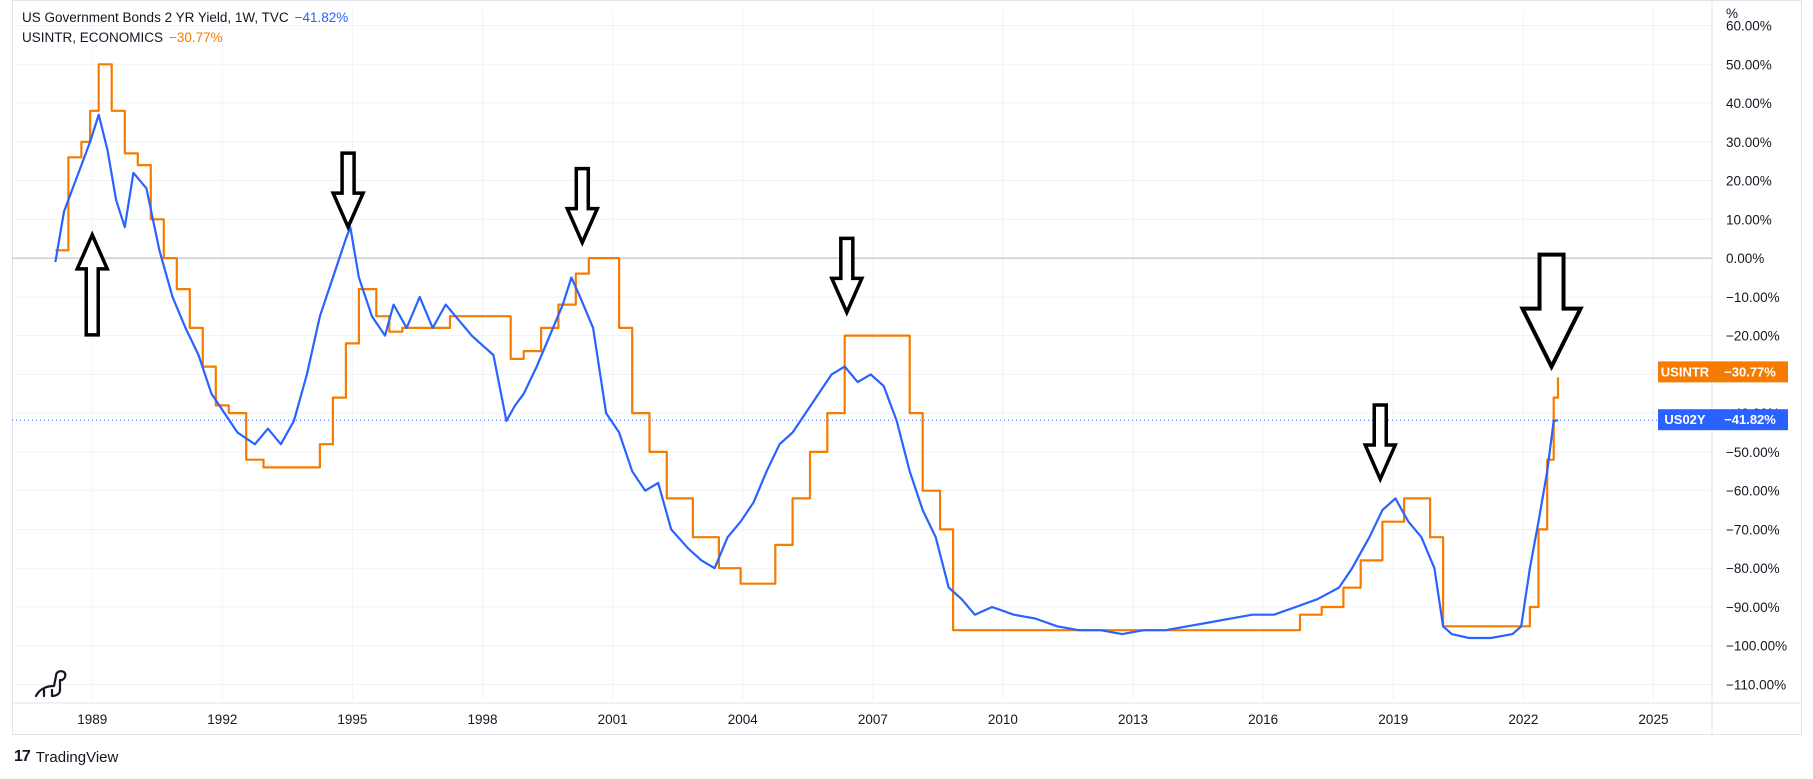 This screenshot has height=779, width=1813. Describe the element at coordinates (1749, 181) in the screenshot. I see `y-tick-label: 20.00%` at that location.